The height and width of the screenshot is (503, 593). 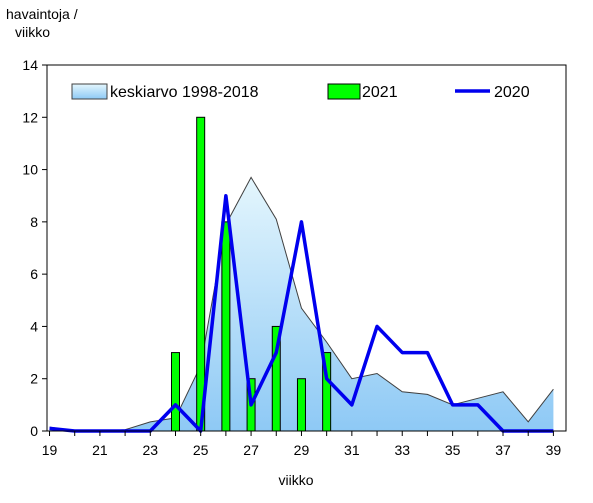 I want to click on legend: keskiarvo 1998-2018 2021 2020, so click(x=300, y=92).